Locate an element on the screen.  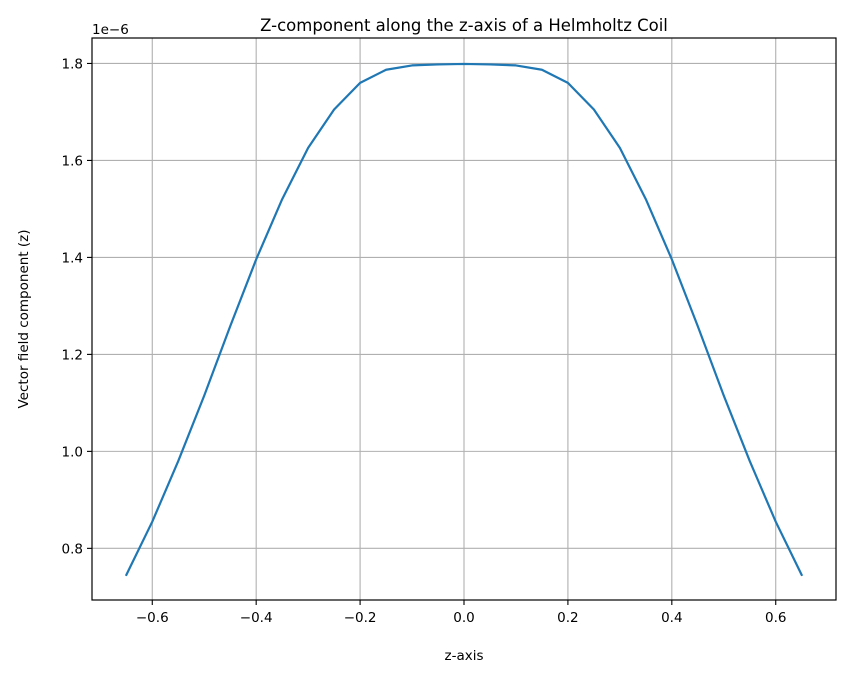
y-tick-label: 1.8 is located at coordinates (72, 64).